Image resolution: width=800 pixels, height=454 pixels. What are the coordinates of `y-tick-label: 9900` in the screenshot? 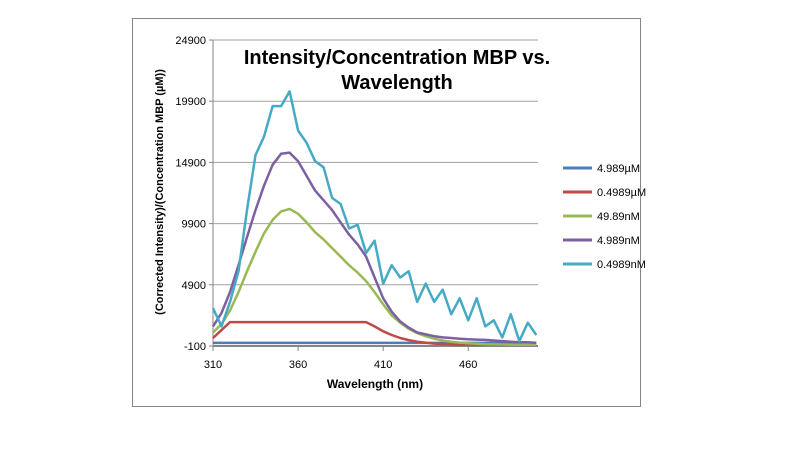 It's located at (194, 225).